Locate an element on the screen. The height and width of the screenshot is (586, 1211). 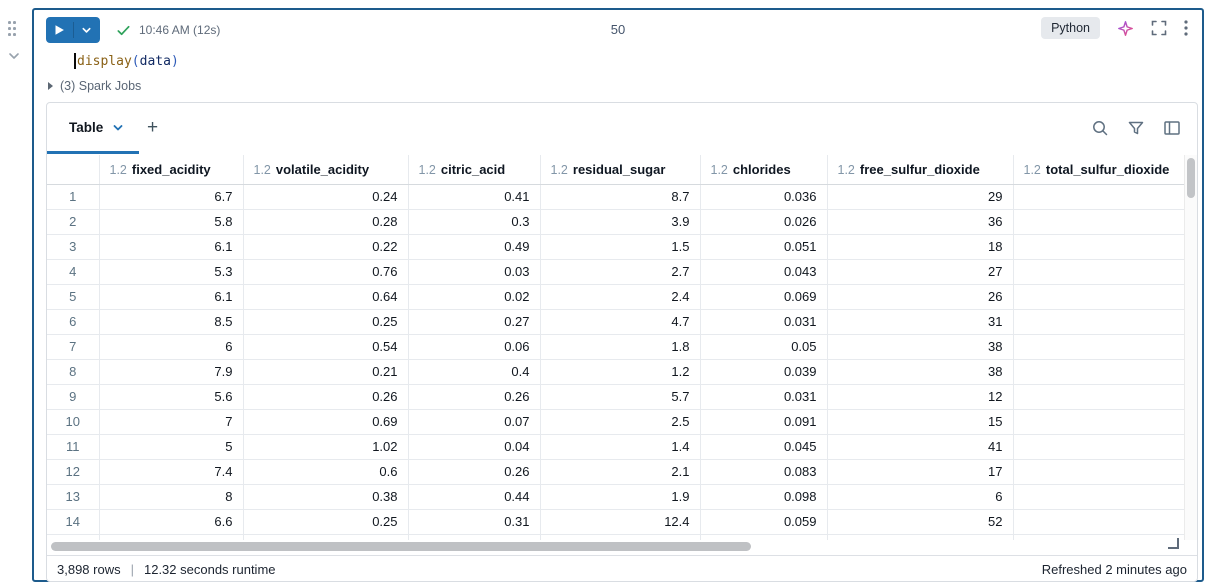
column-header-chlorides: 1.2 chlorides is located at coordinates (764, 170).